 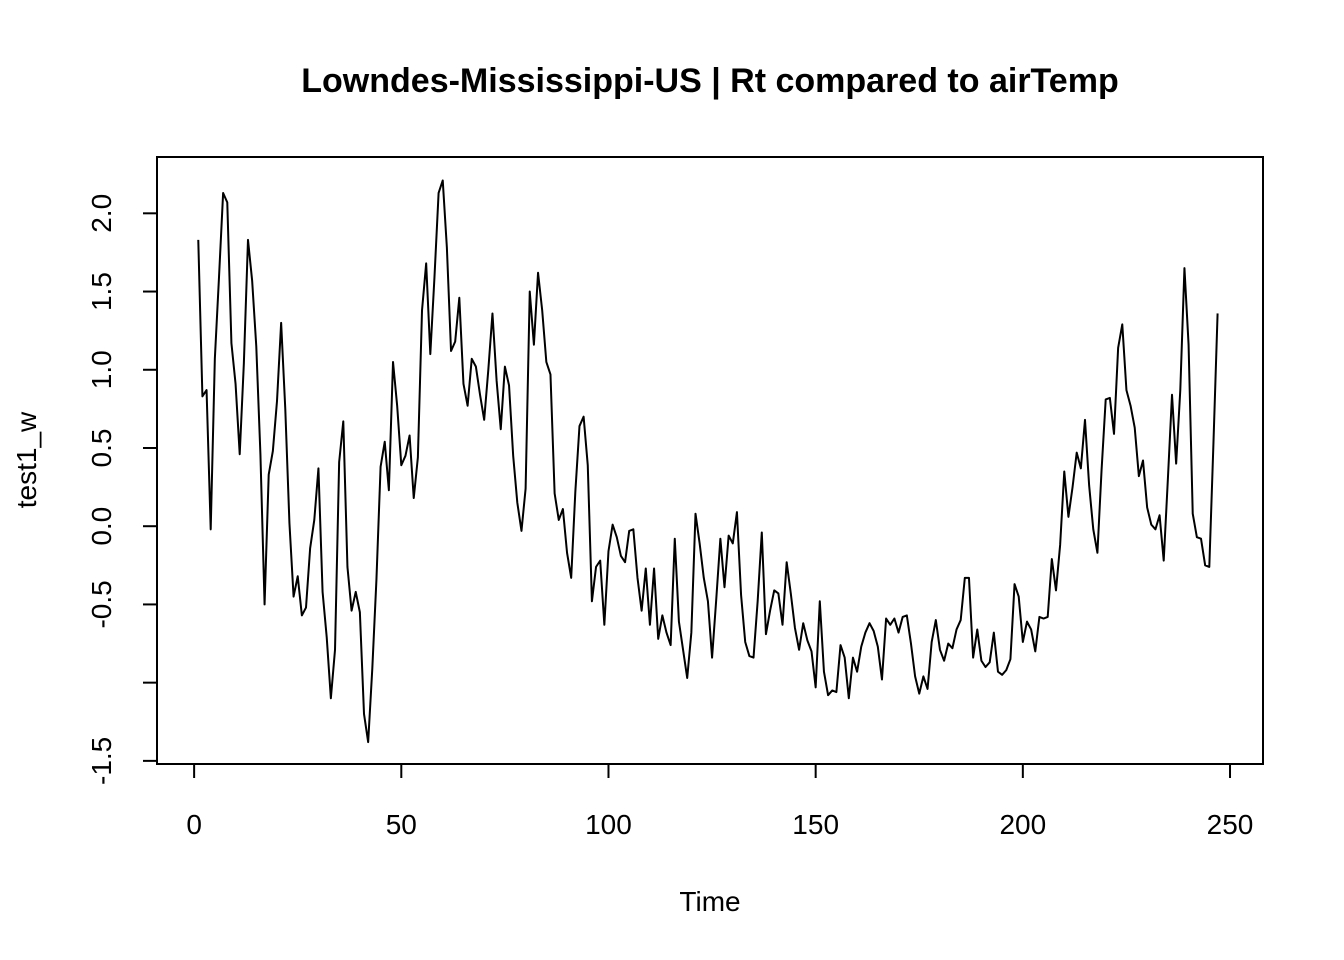 What do you see at coordinates (122, 489) in the screenshot?
I see `y-axis: -1.5 -0.5 0.0 0.5 1.0 1.5 2.0` at bounding box center [122, 489].